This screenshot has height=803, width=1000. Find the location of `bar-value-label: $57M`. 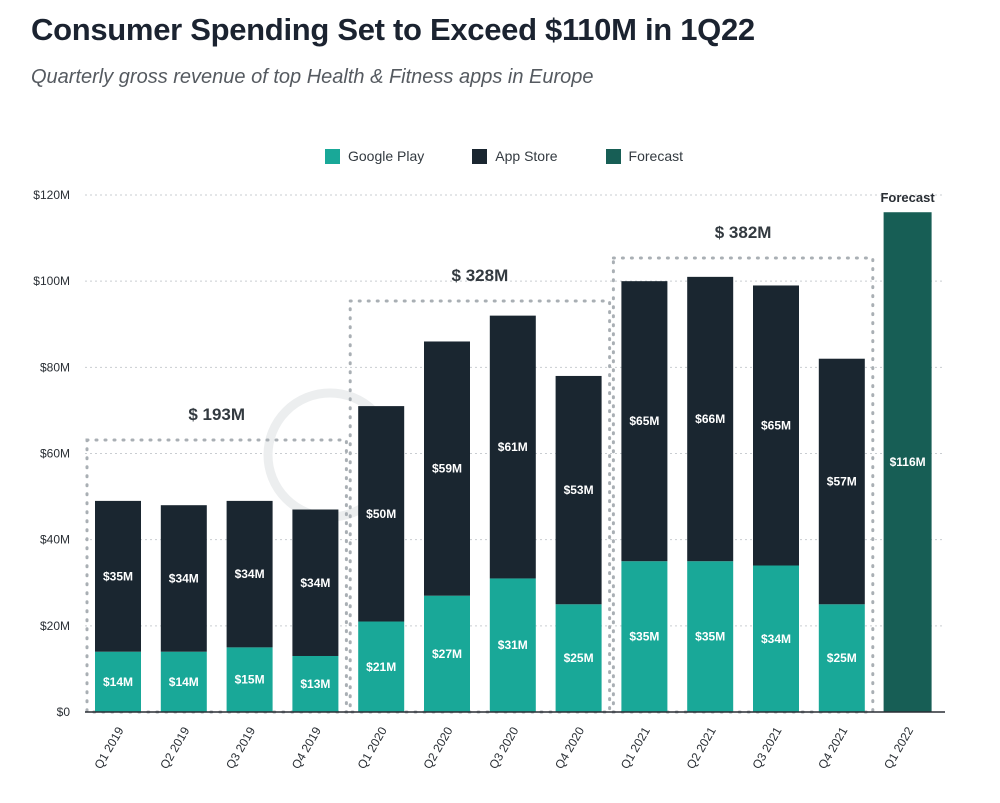

bar-value-label: $57M is located at coordinates (842, 482).